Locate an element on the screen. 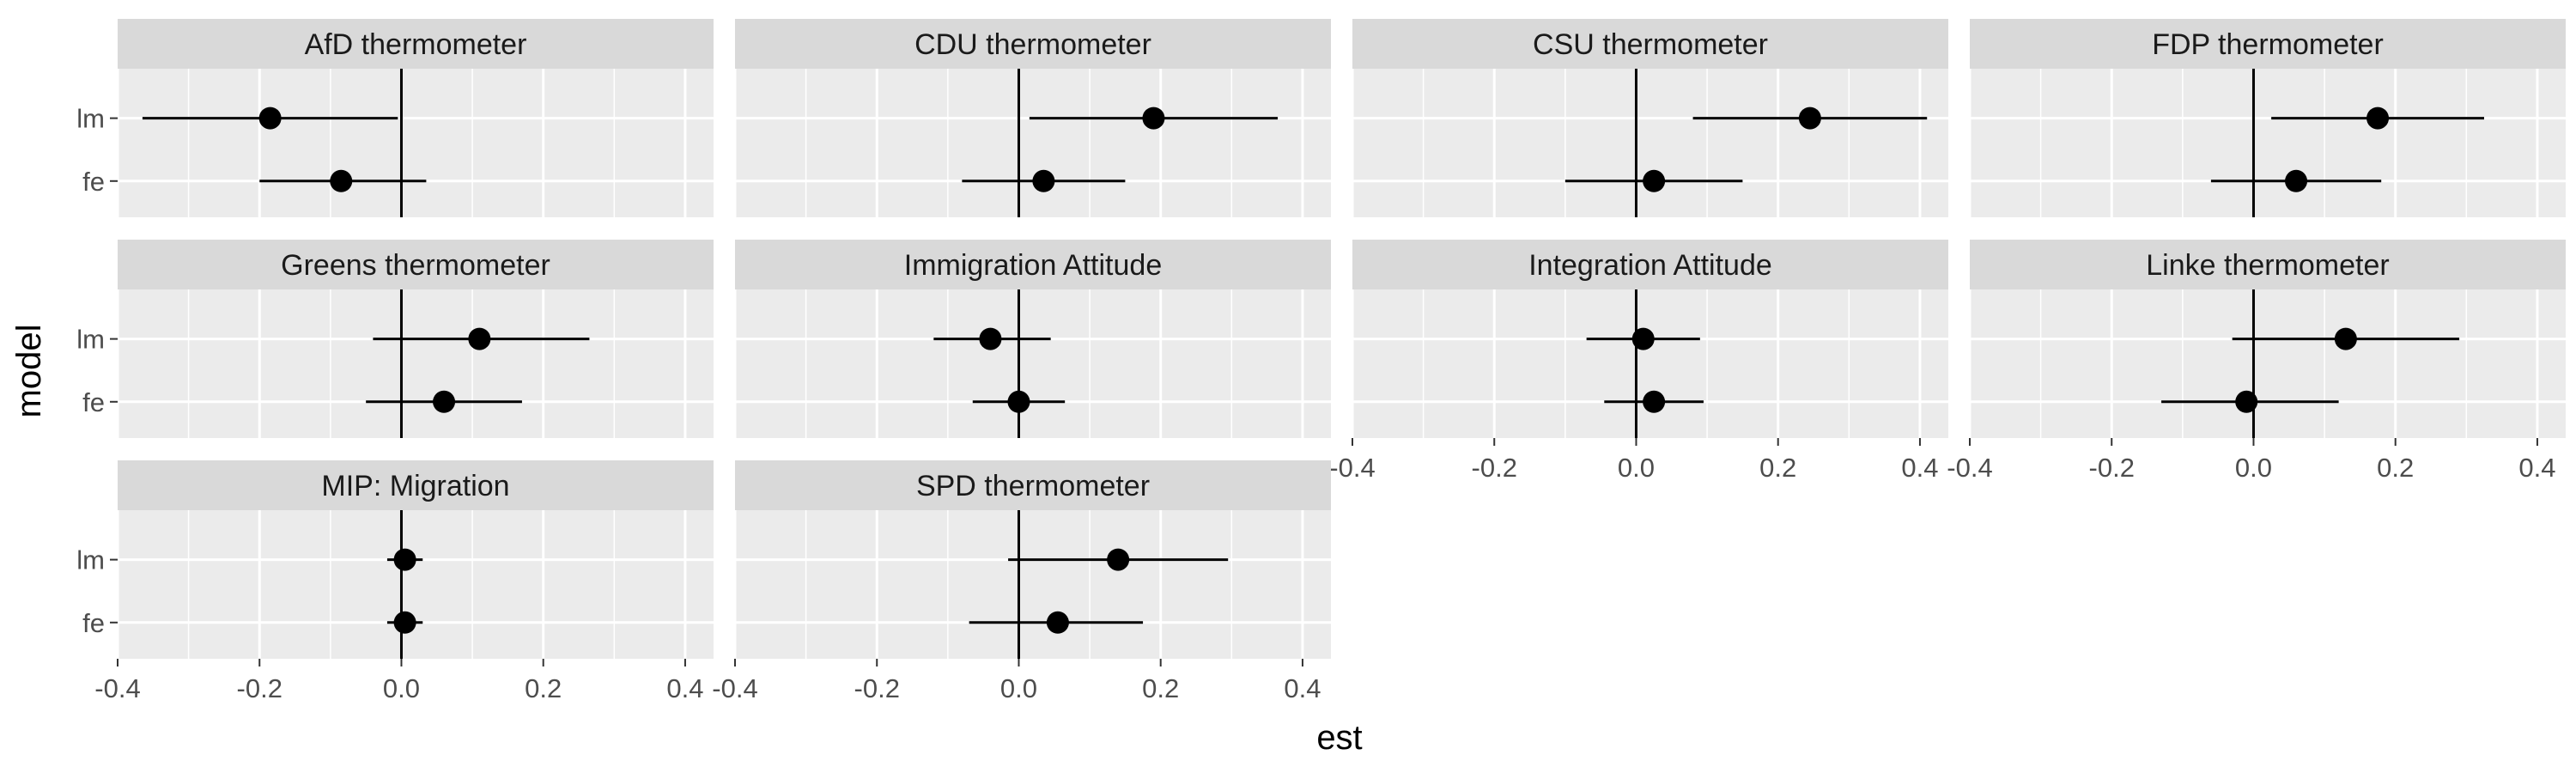  y-axis-title: model is located at coordinates (29, 371).